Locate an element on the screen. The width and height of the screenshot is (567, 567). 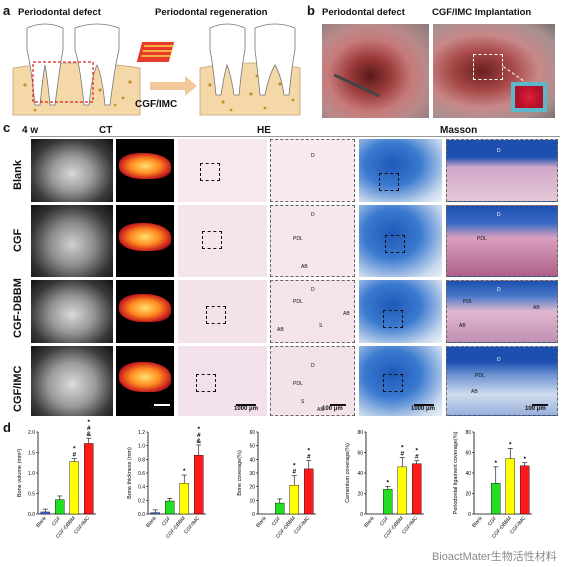
ct-scale-bar is located at coordinates (162, 405).